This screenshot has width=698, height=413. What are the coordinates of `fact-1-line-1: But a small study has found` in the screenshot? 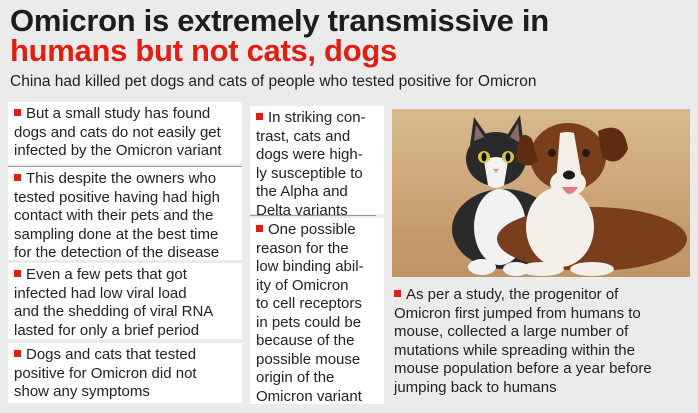 It's located at (118, 113).